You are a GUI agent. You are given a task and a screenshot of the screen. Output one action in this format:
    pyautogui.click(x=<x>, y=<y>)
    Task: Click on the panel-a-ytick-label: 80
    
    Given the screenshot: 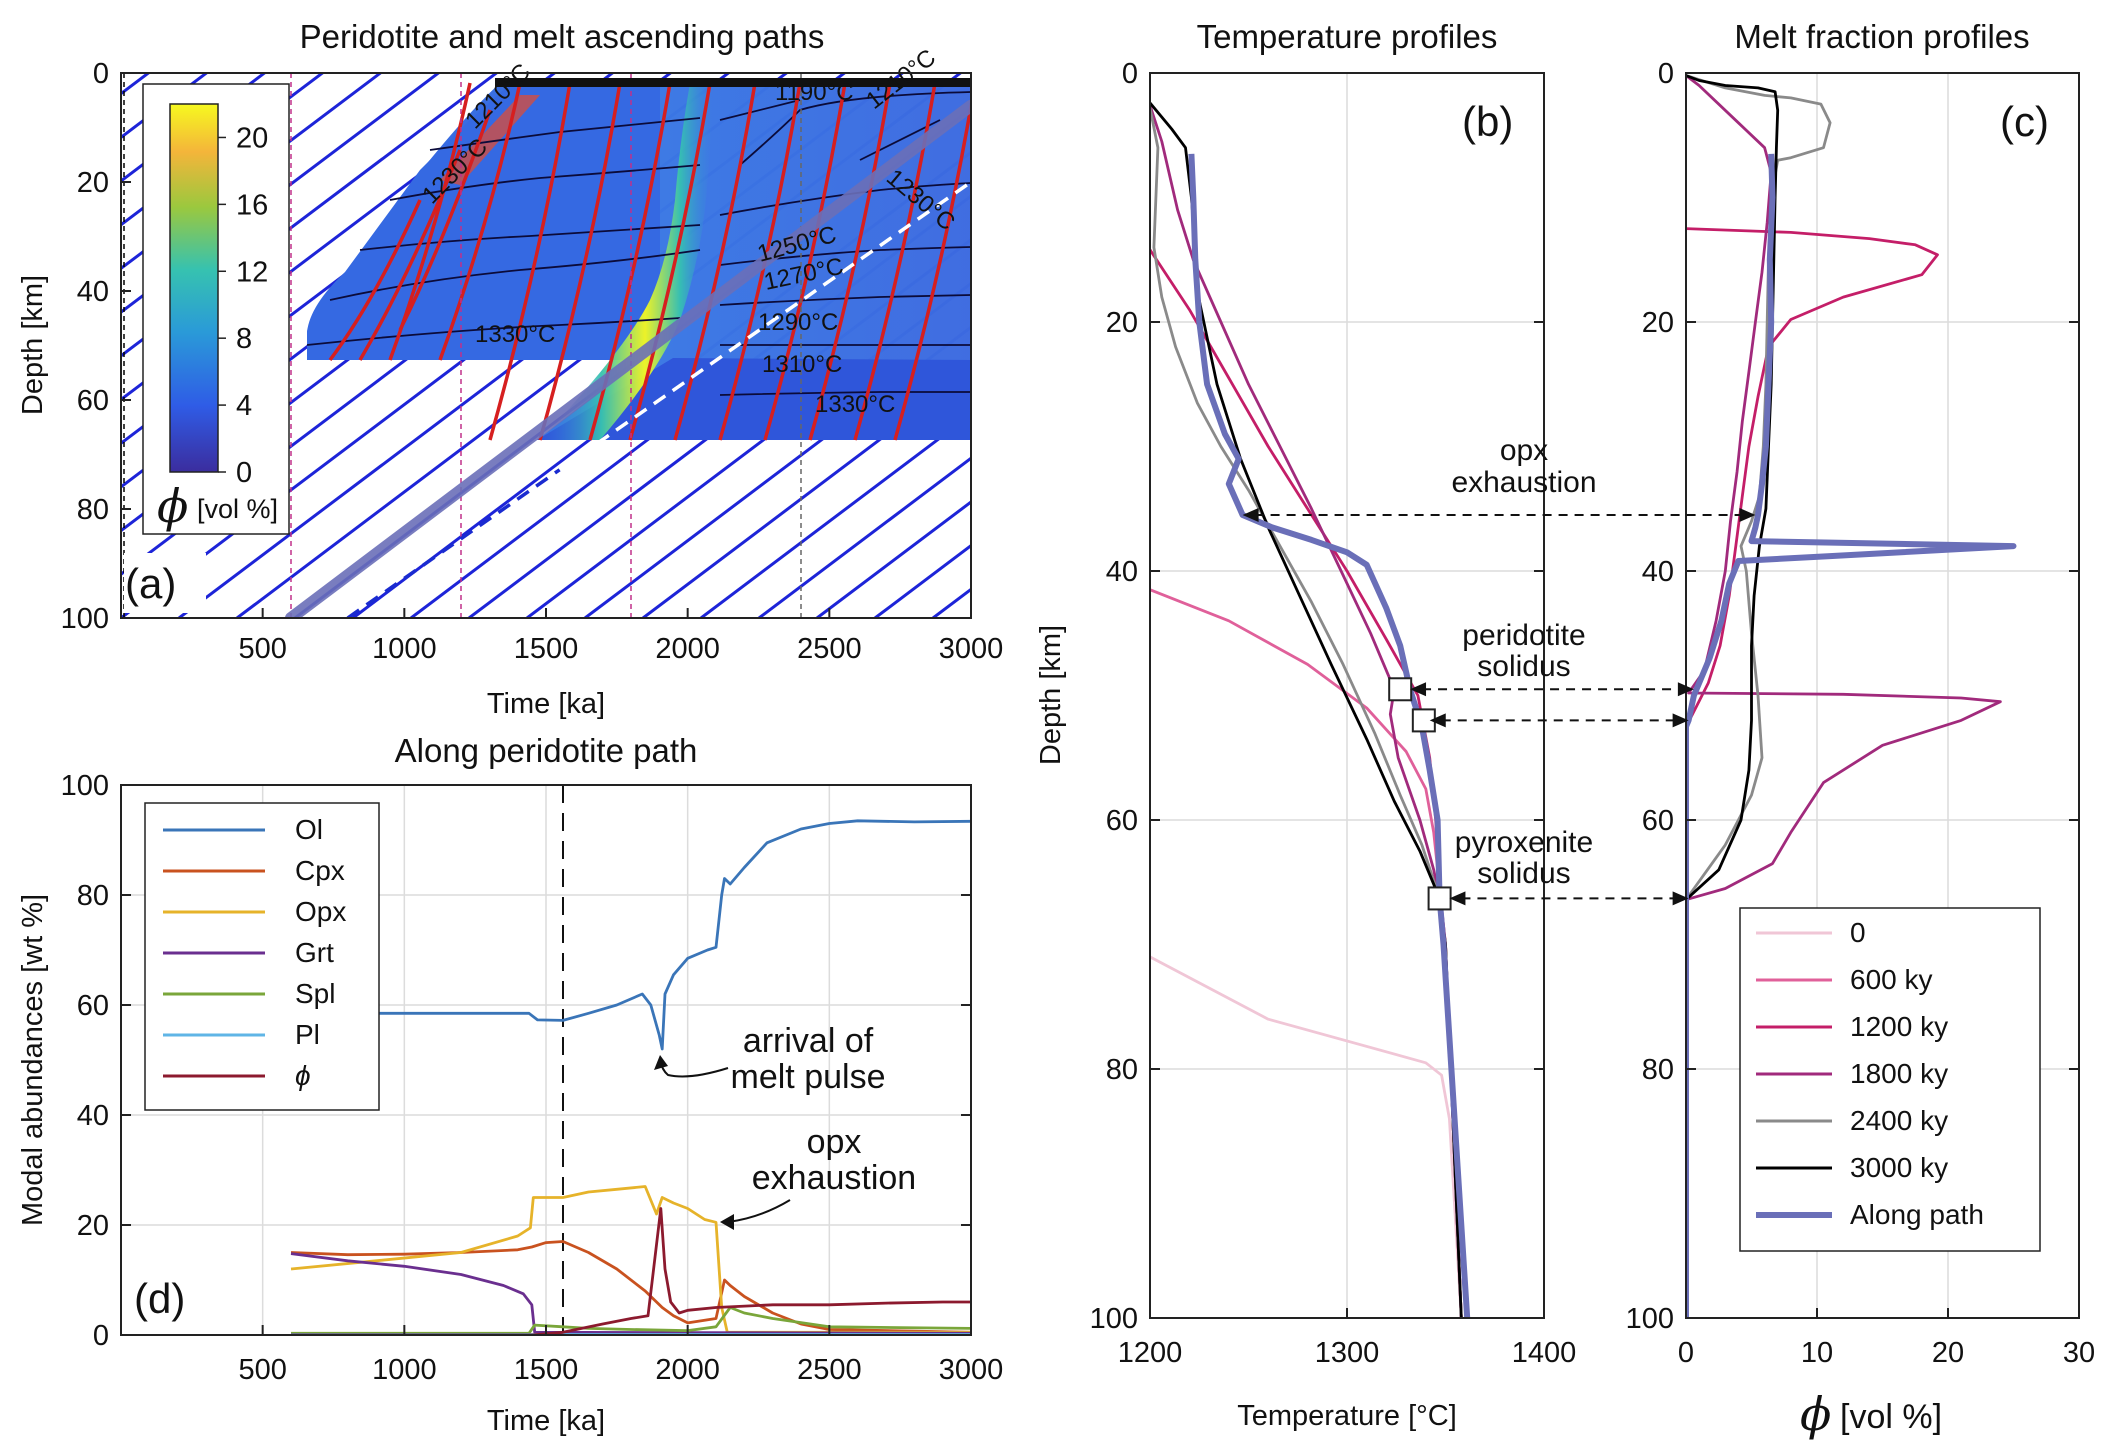 What is the action you would take?
    pyautogui.click(x=93, y=510)
    